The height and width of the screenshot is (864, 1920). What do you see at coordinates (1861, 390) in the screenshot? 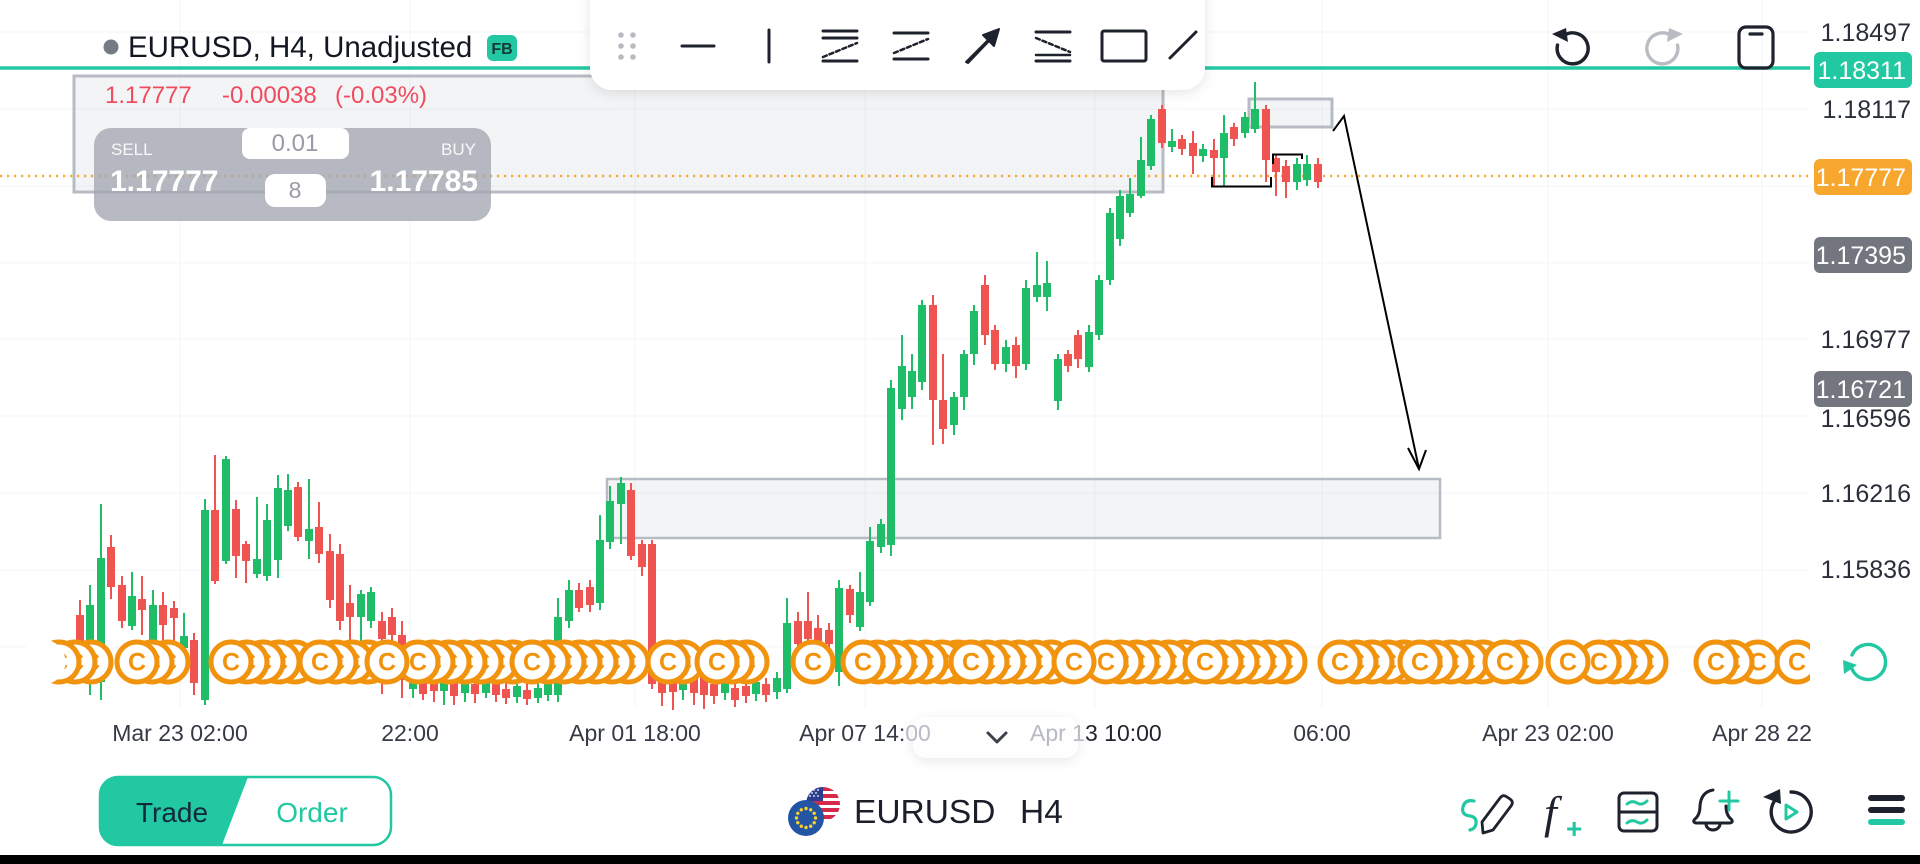
I see `svg-text: 1.16721` at bounding box center [1861, 390].